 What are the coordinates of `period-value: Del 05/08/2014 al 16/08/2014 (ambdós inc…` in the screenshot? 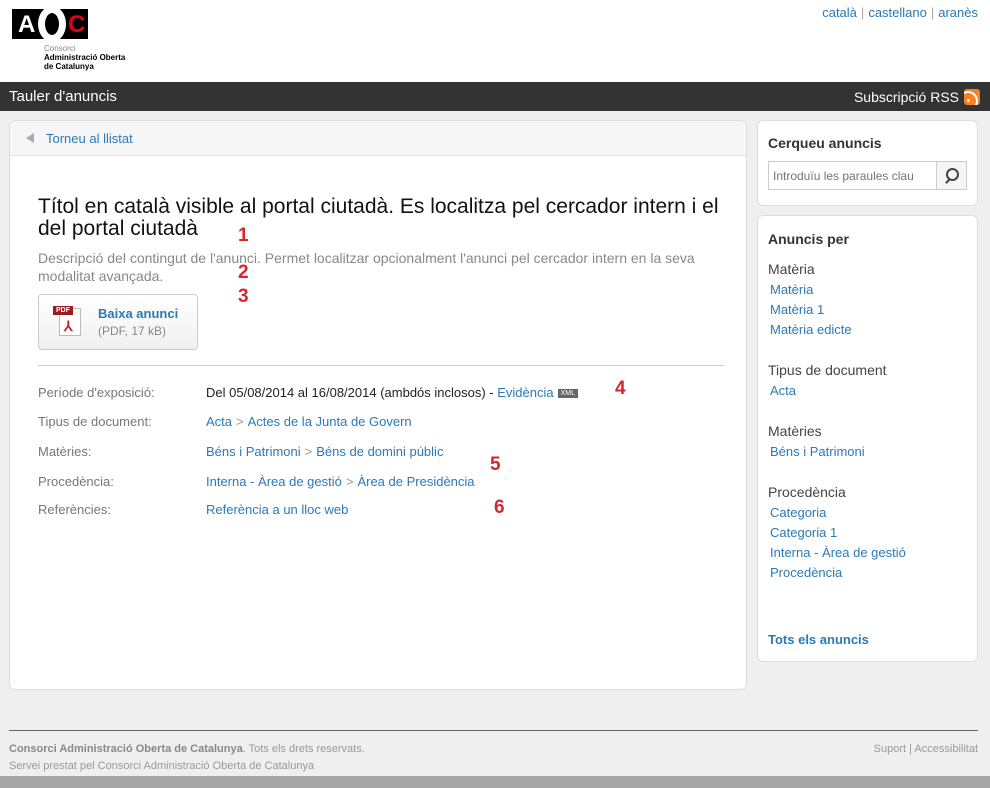 It's located at (352, 392).